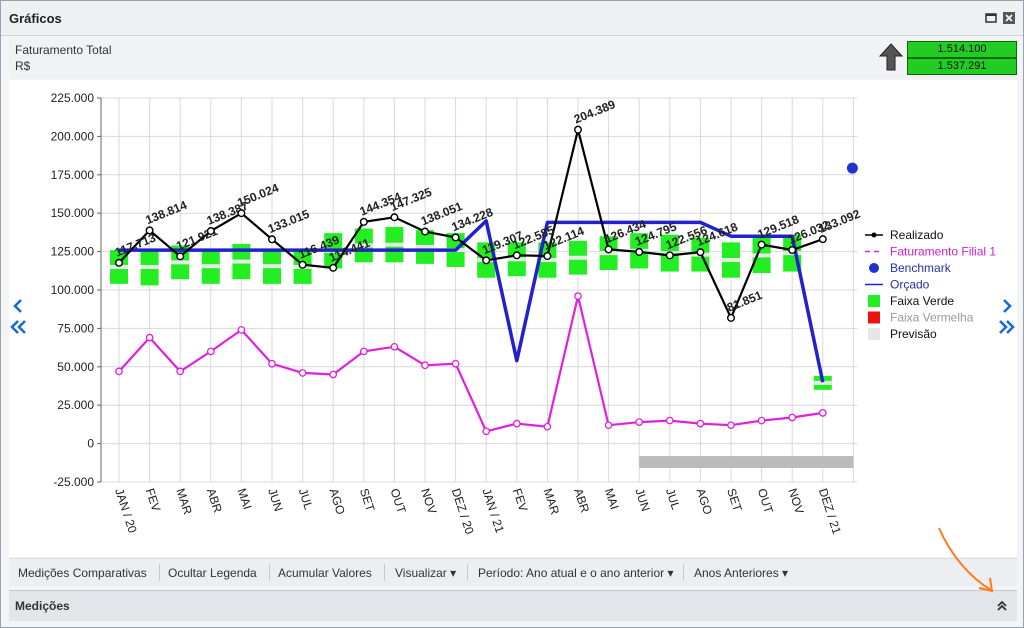 Image resolution: width=1024 pixels, height=628 pixels. I want to click on x-tick-label: AGO, so click(337, 502).